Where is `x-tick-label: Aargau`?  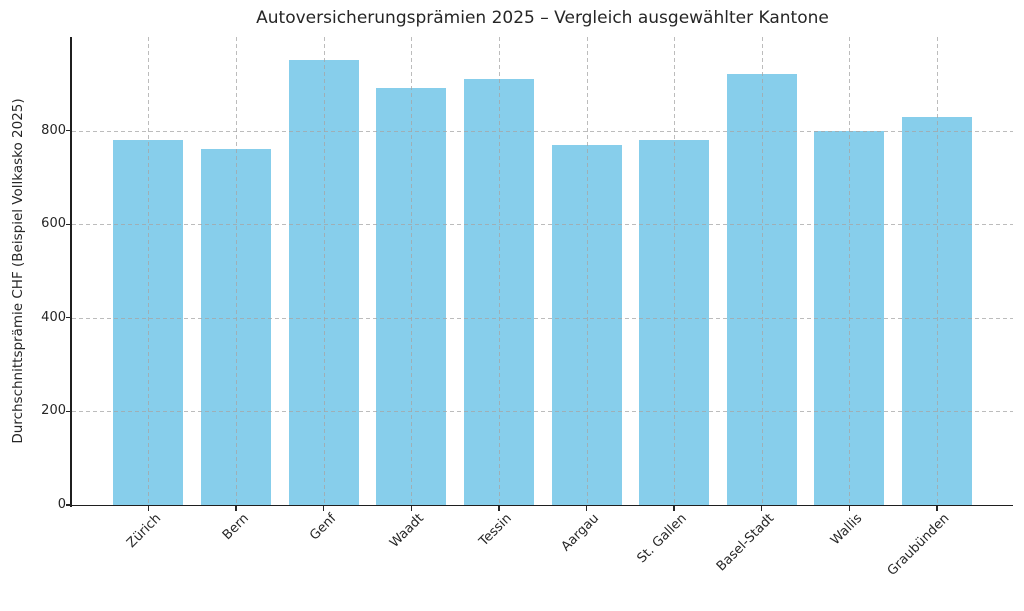
x-tick-label: Aargau is located at coordinates (580, 533).